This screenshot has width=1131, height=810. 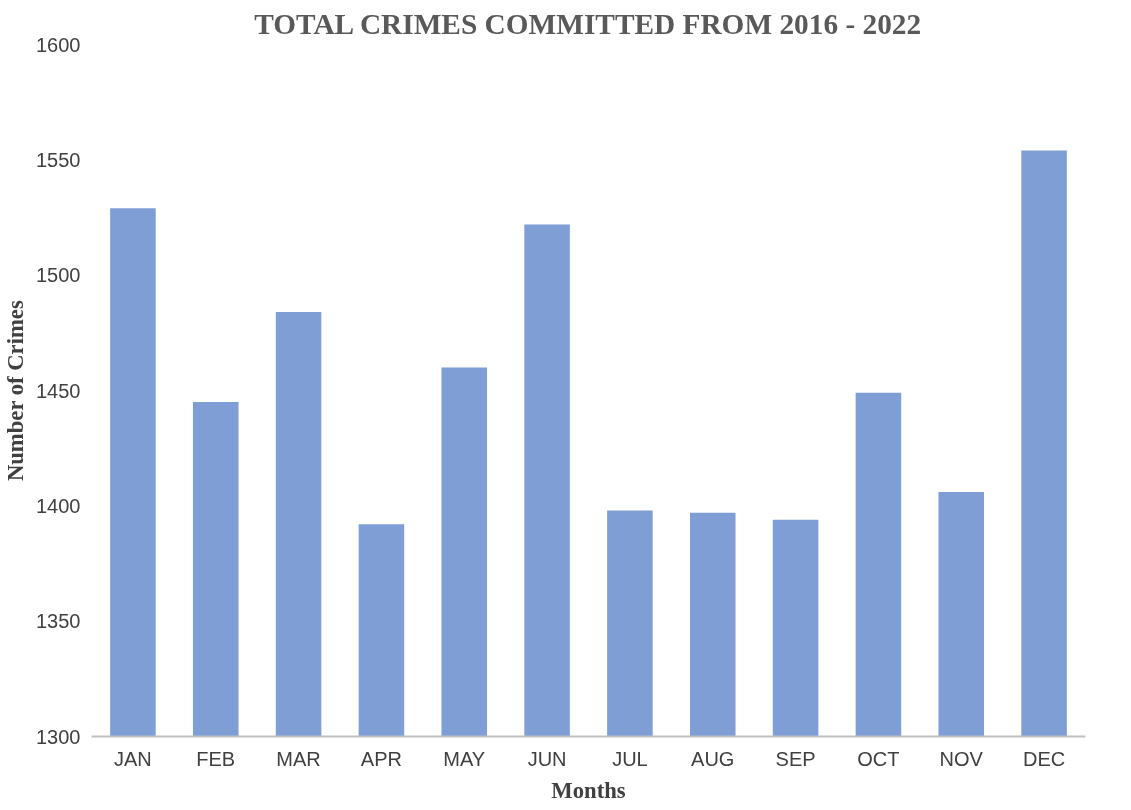 What do you see at coordinates (58, 621) in the screenshot?
I see `y-tick-label: 1350` at bounding box center [58, 621].